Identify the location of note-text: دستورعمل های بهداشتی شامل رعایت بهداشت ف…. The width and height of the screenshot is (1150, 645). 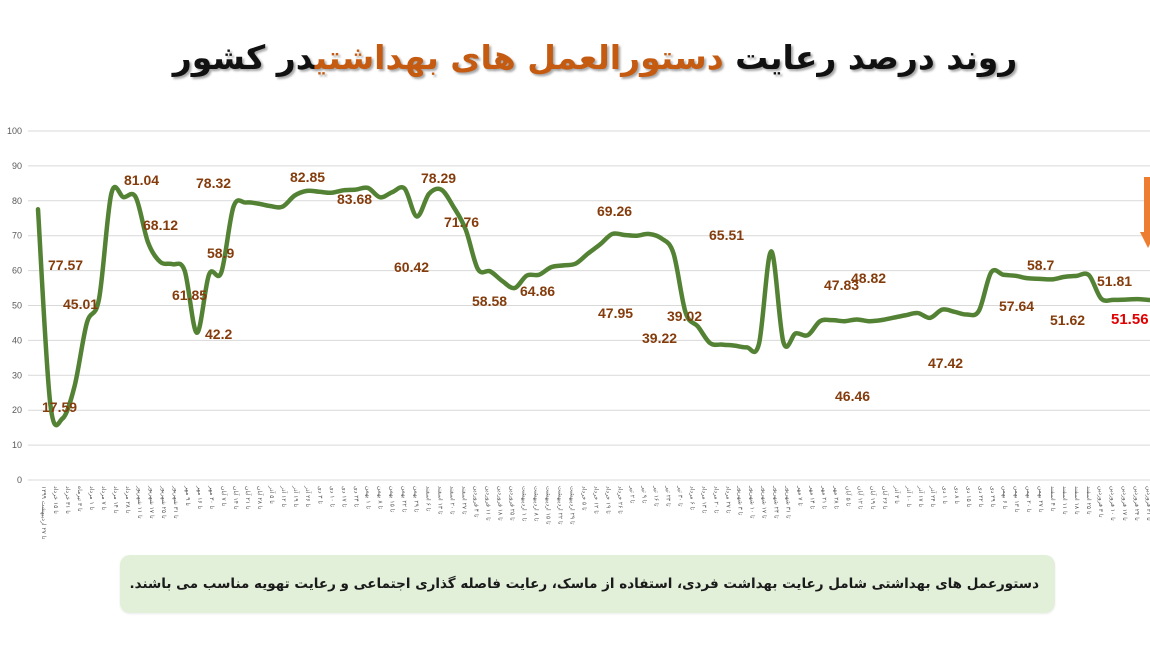
(584, 584).